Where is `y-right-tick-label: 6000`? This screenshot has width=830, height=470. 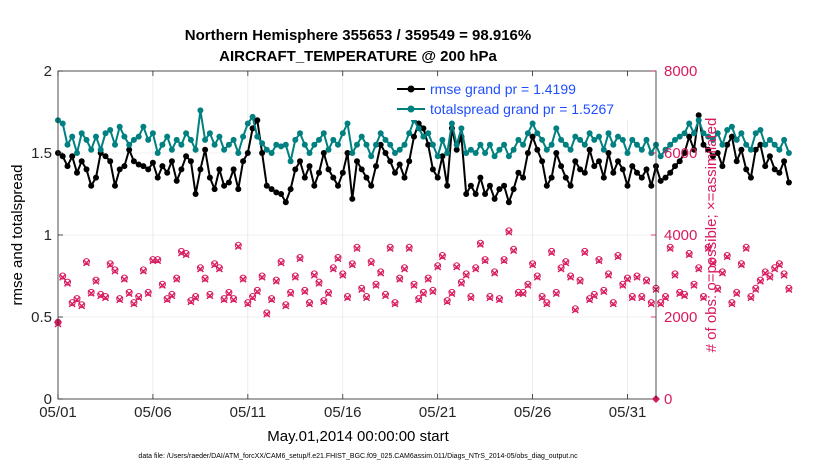
y-right-tick-label: 6000 is located at coordinates (680, 153).